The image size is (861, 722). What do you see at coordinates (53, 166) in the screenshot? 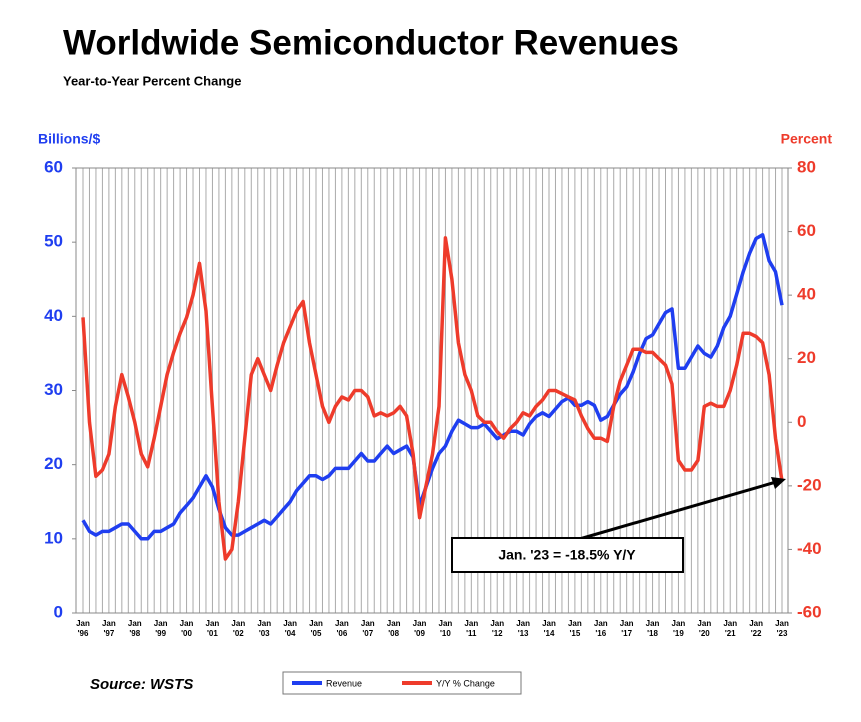
I see `y-tick-label: 60` at bounding box center [53, 166].